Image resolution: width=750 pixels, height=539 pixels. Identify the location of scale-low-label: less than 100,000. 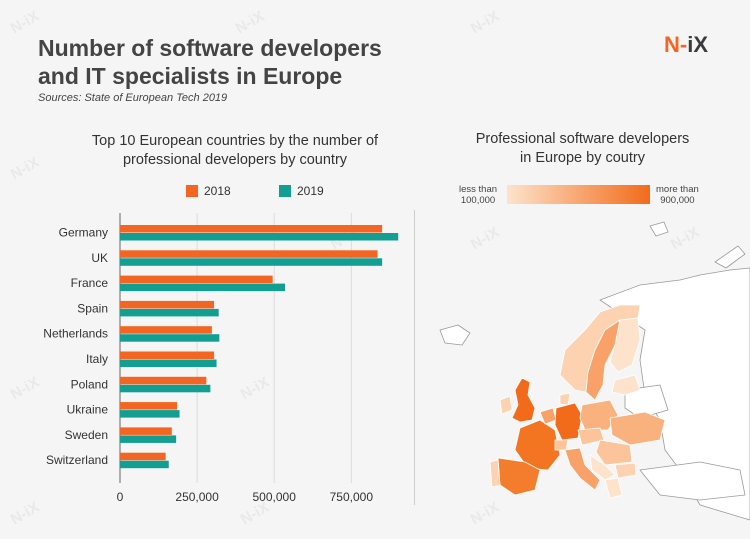
(478, 195).